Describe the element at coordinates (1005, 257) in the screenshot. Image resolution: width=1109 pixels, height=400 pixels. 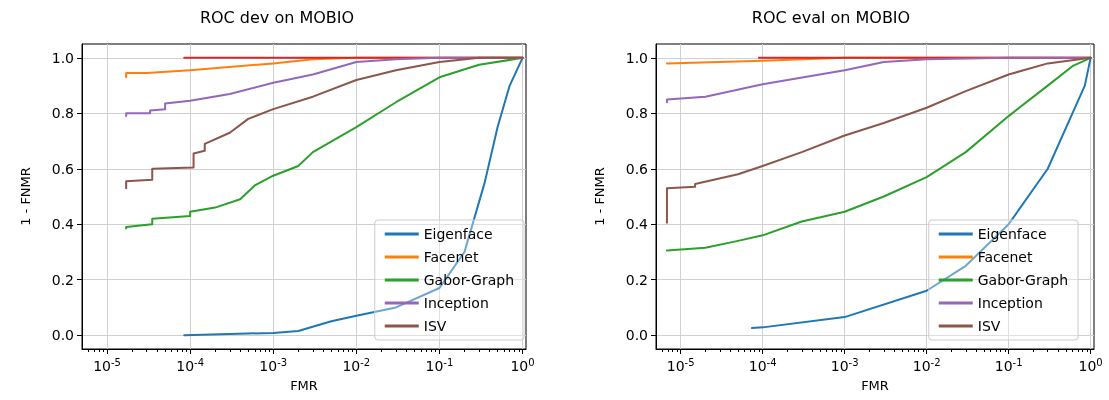
I see `legend-label: Facenet` at that location.